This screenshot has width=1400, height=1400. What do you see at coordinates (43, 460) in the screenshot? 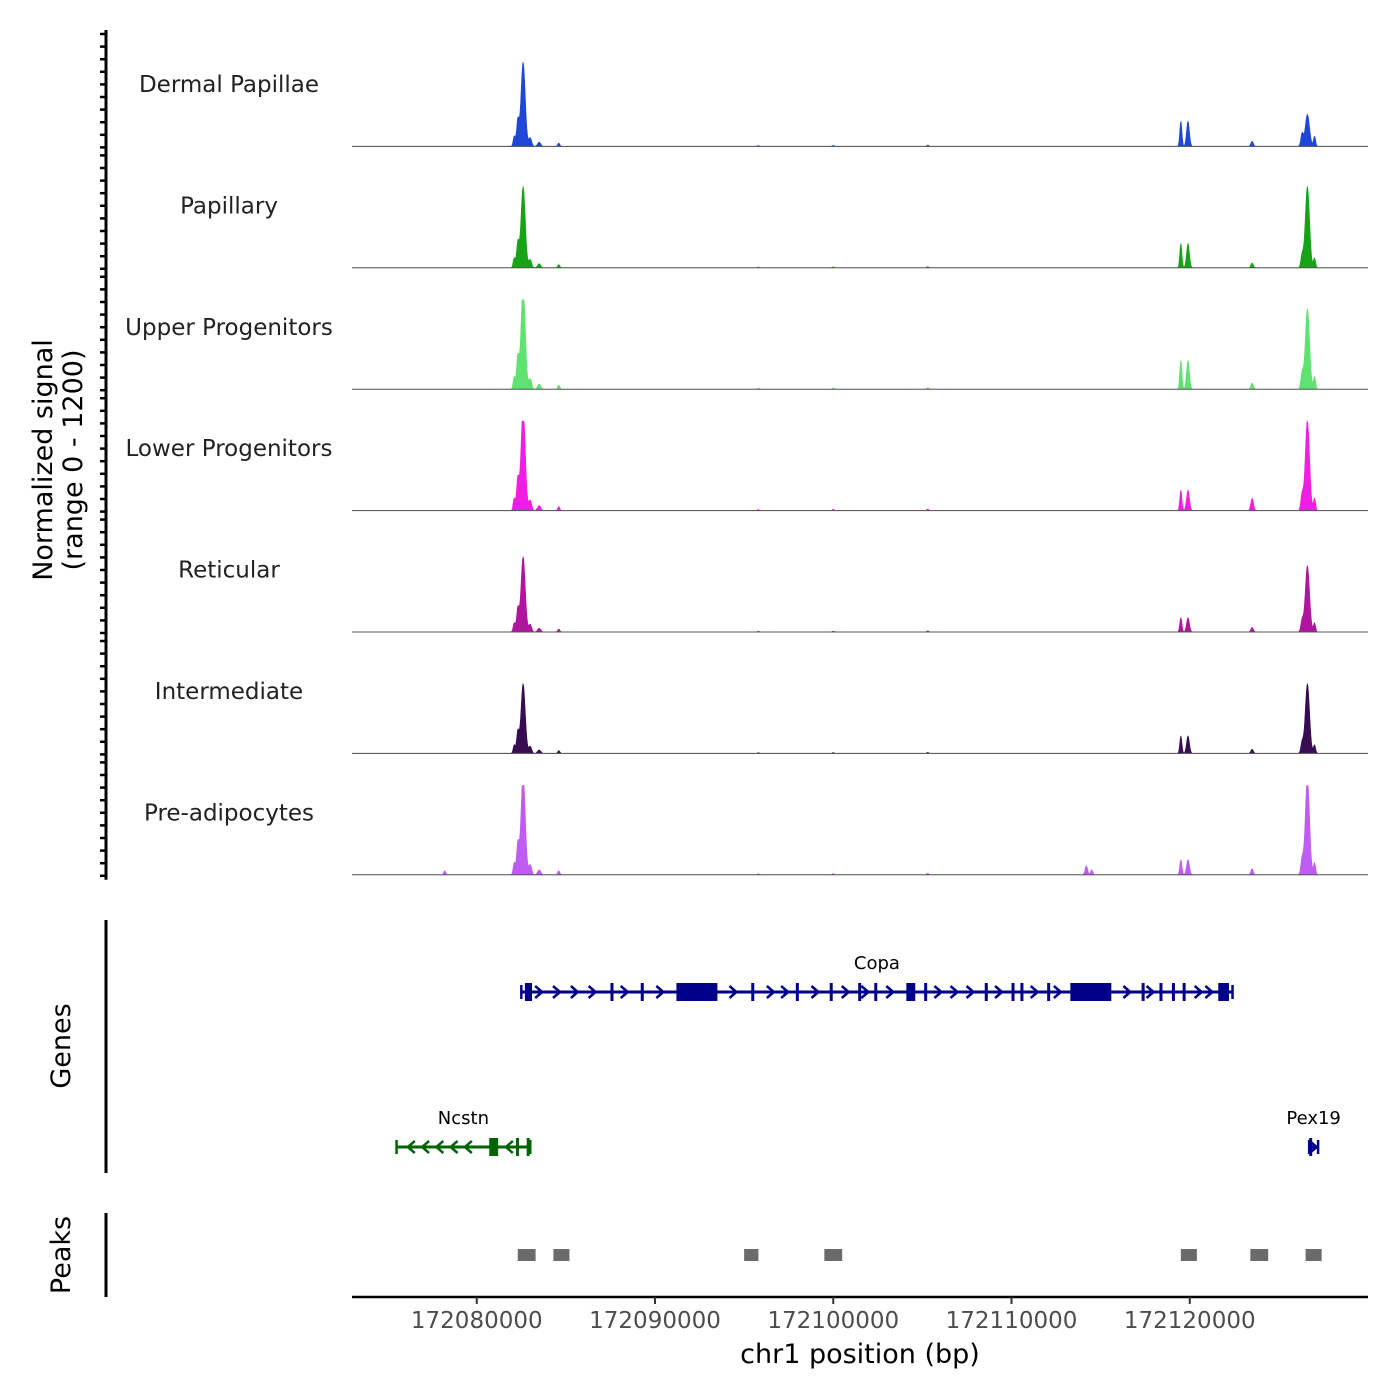
I see `coverage-ylabel-line1: Normalized signal` at bounding box center [43, 460].